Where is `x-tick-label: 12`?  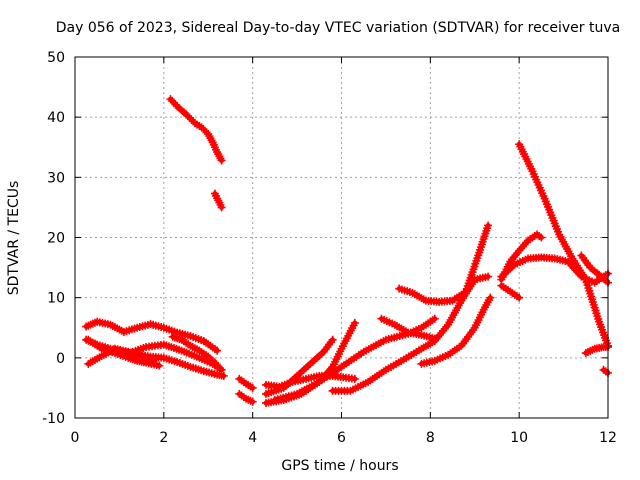
x-tick-label: 12 is located at coordinates (608, 438).